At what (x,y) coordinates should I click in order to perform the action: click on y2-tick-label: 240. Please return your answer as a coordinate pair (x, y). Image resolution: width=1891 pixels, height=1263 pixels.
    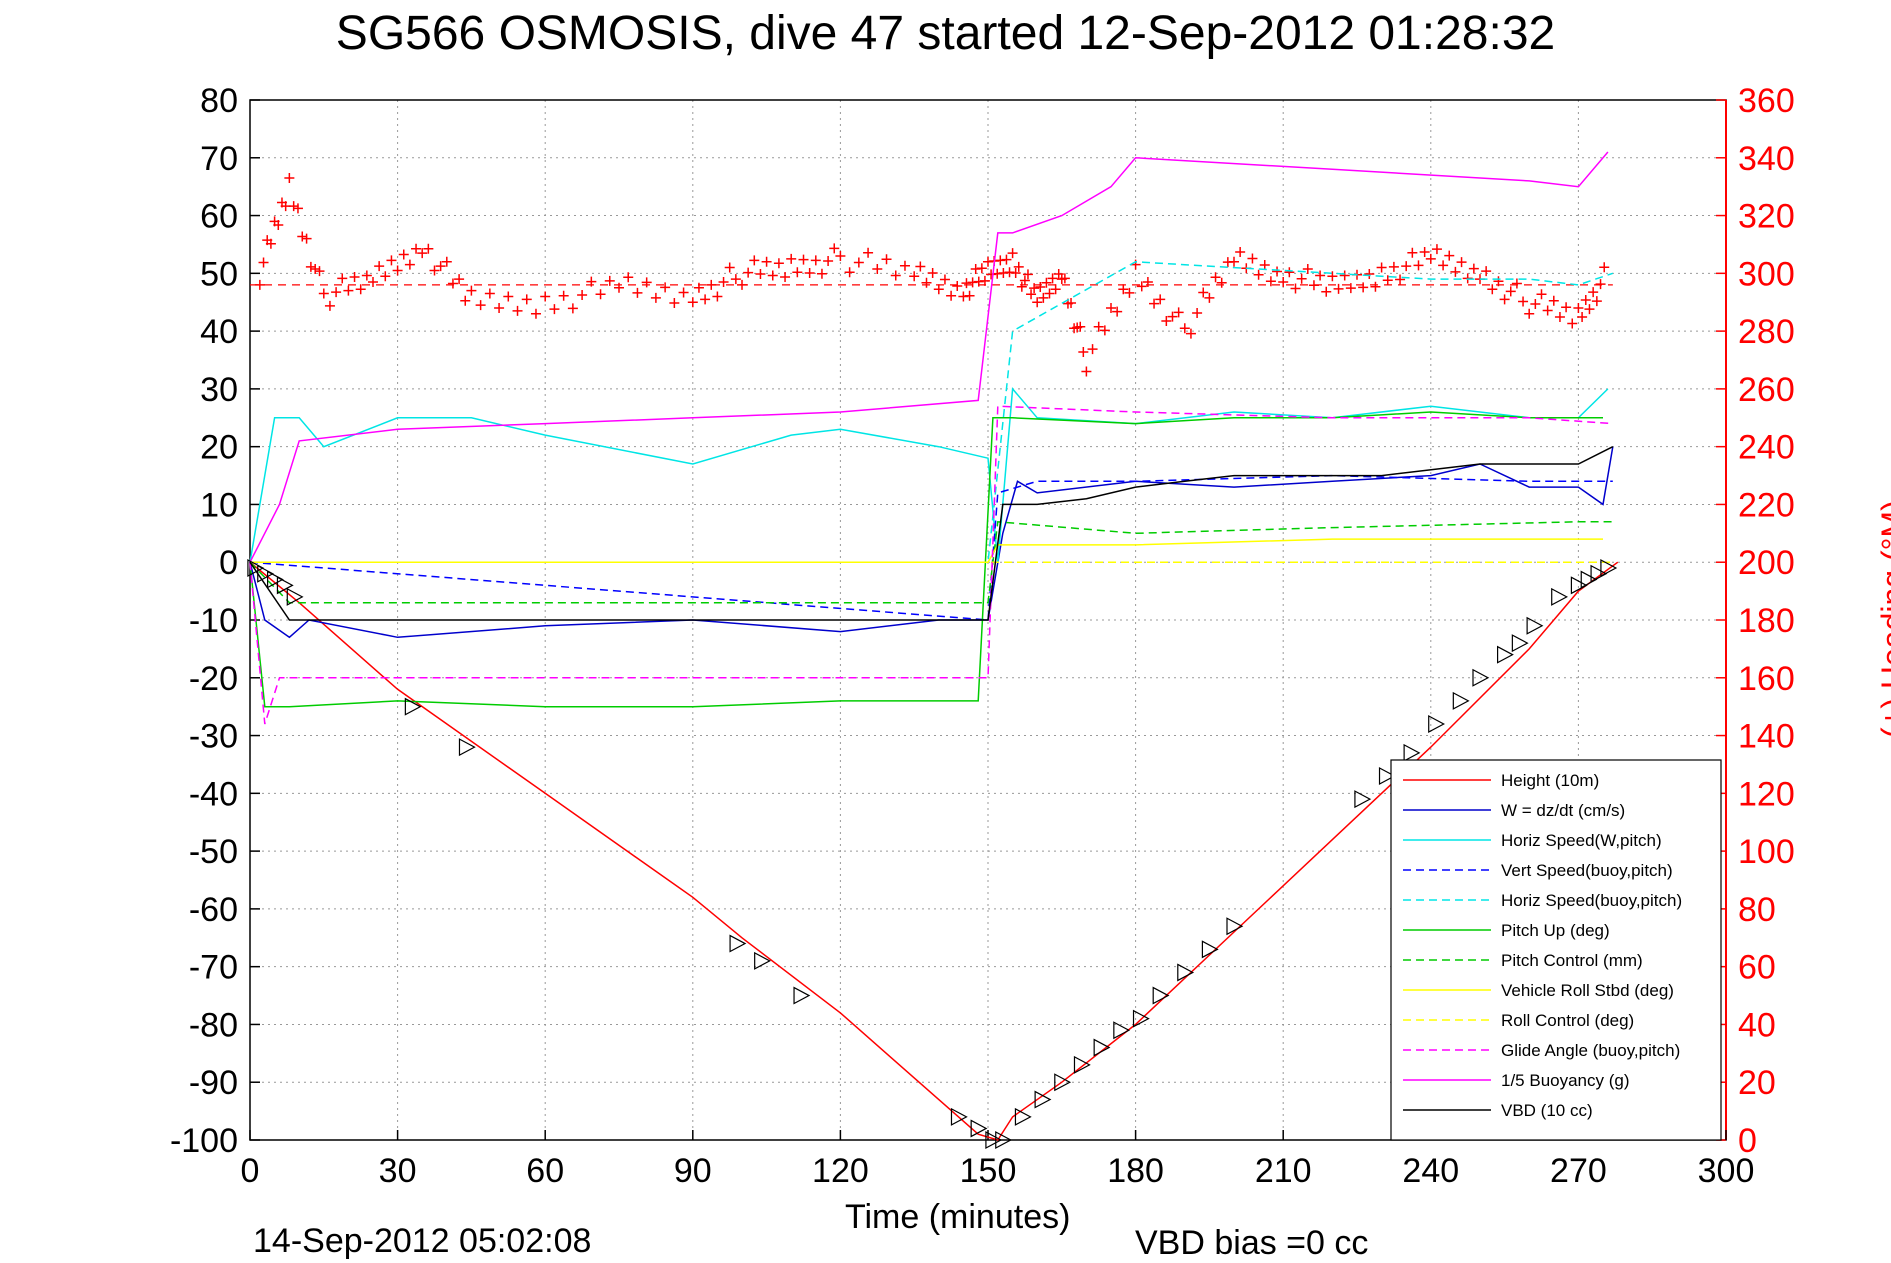
    Looking at the image, I should click on (1766, 448).